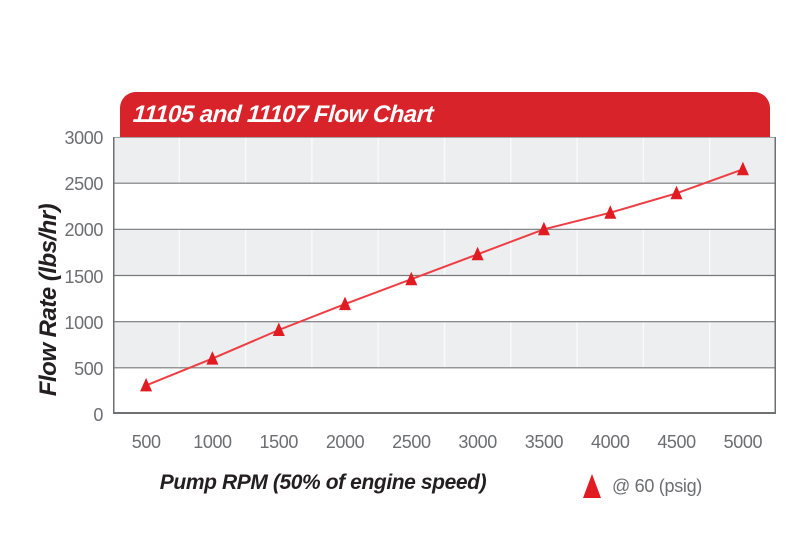 The height and width of the screenshot is (554, 800). What do you see at coordinates (345, 442) in the screenshot?
I see `x-tick-label: 2000` at bounding box center [345, 442].